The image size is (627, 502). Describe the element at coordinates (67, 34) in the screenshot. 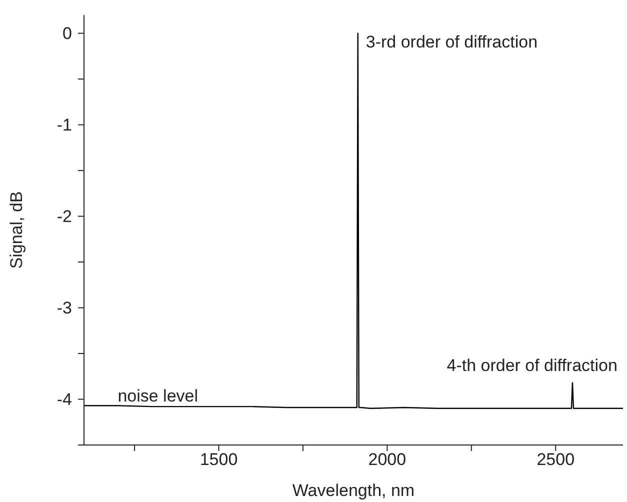

I see `y-tick-label: 0` at that location.